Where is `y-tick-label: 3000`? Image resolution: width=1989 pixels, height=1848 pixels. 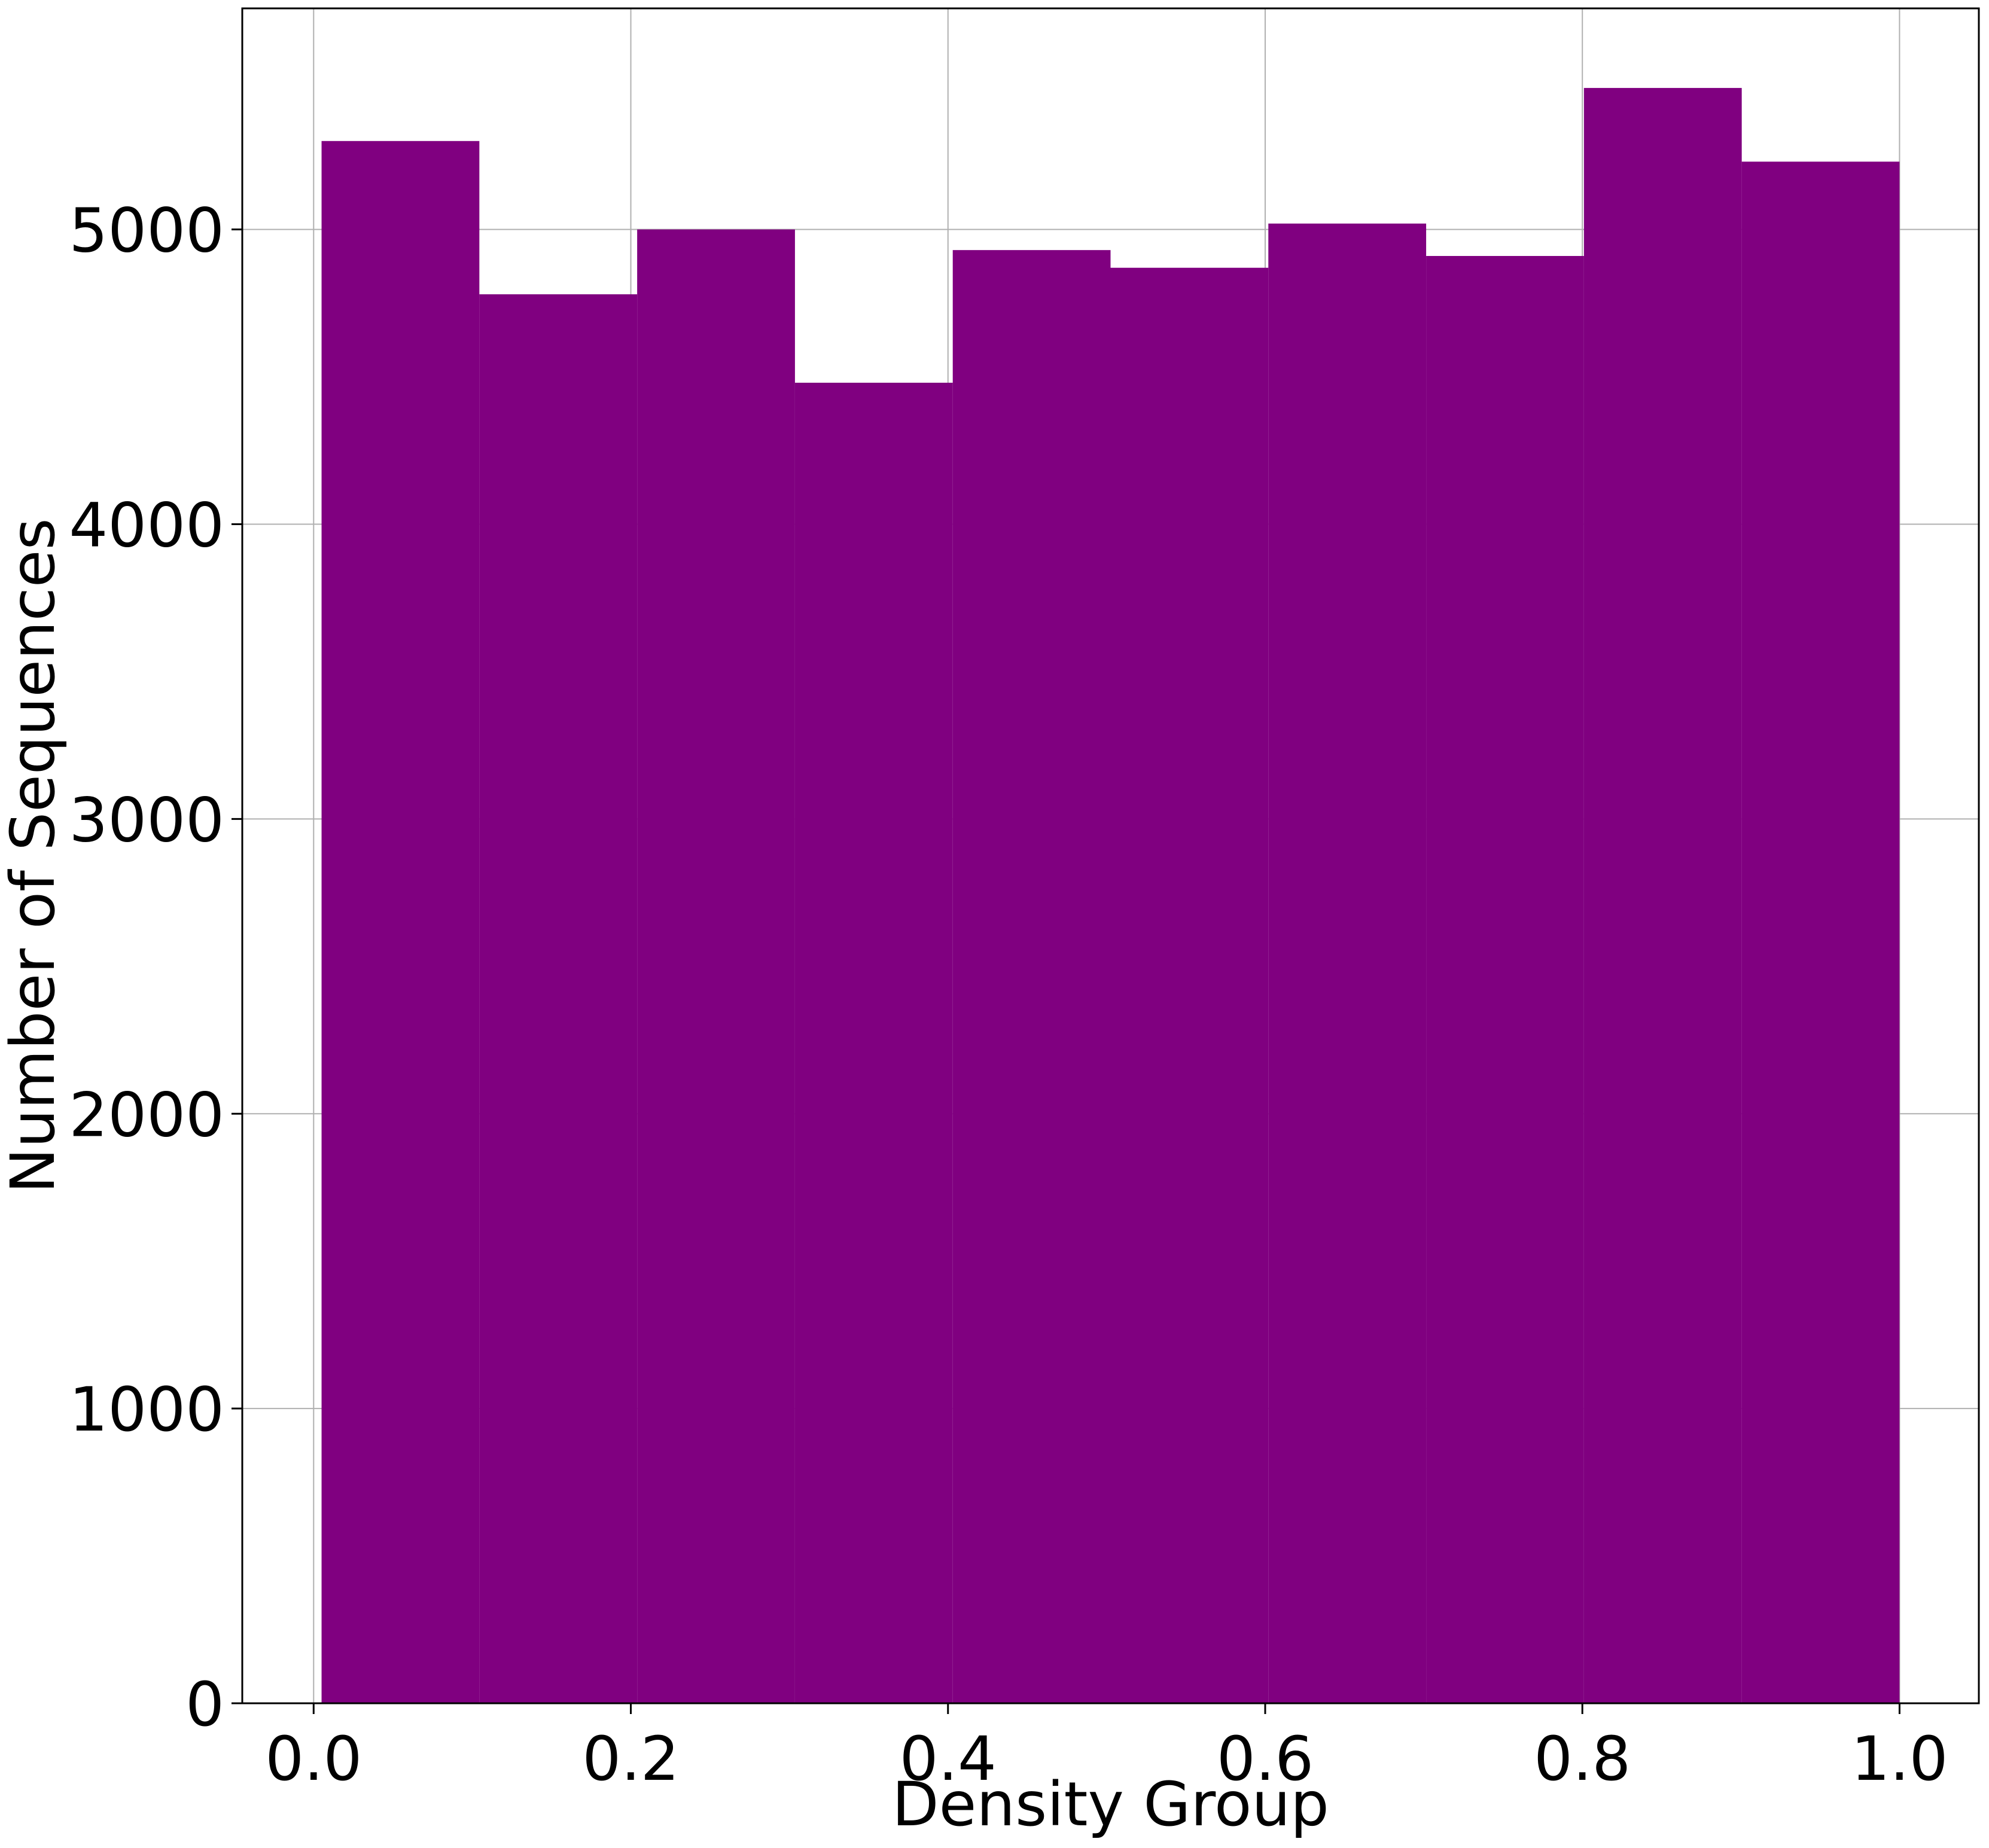
y-tick-label: 3000 is located at coordinates (146, 820).